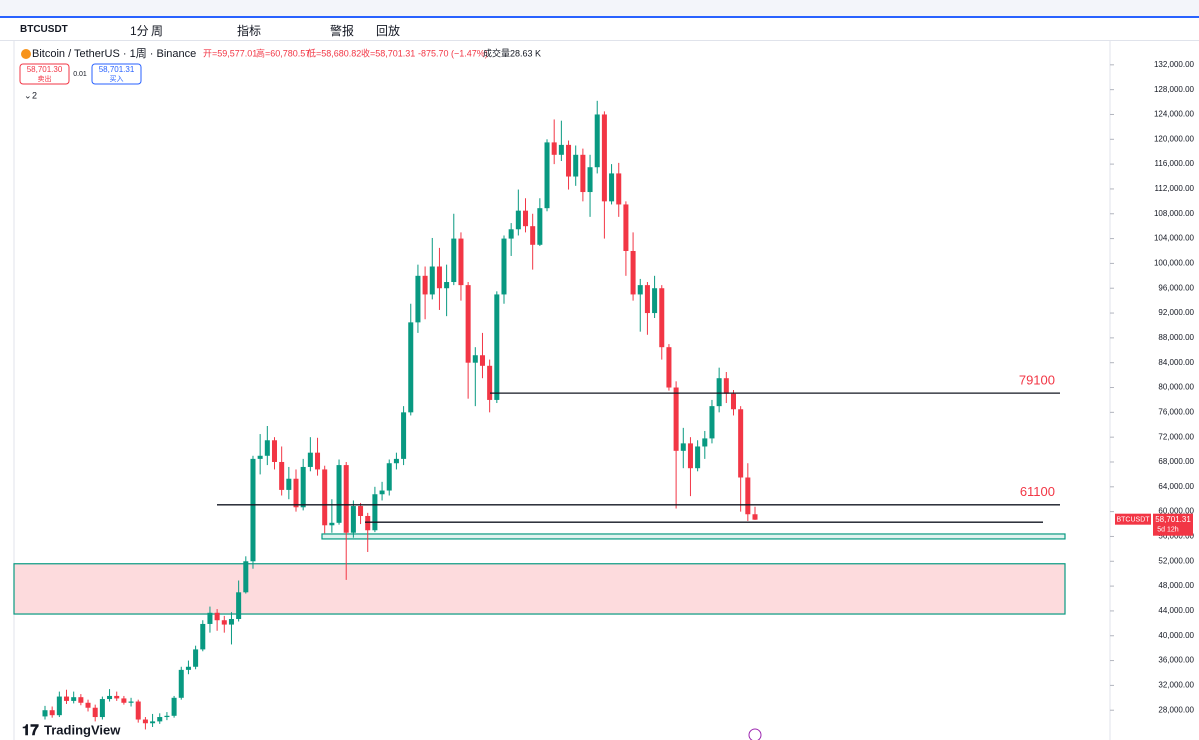 This screenshot has height=740, width=1199. Describe the element at coordinates (1175, 163) in the screenshot. I see `y-tick-label: 116,000.00` at that location.